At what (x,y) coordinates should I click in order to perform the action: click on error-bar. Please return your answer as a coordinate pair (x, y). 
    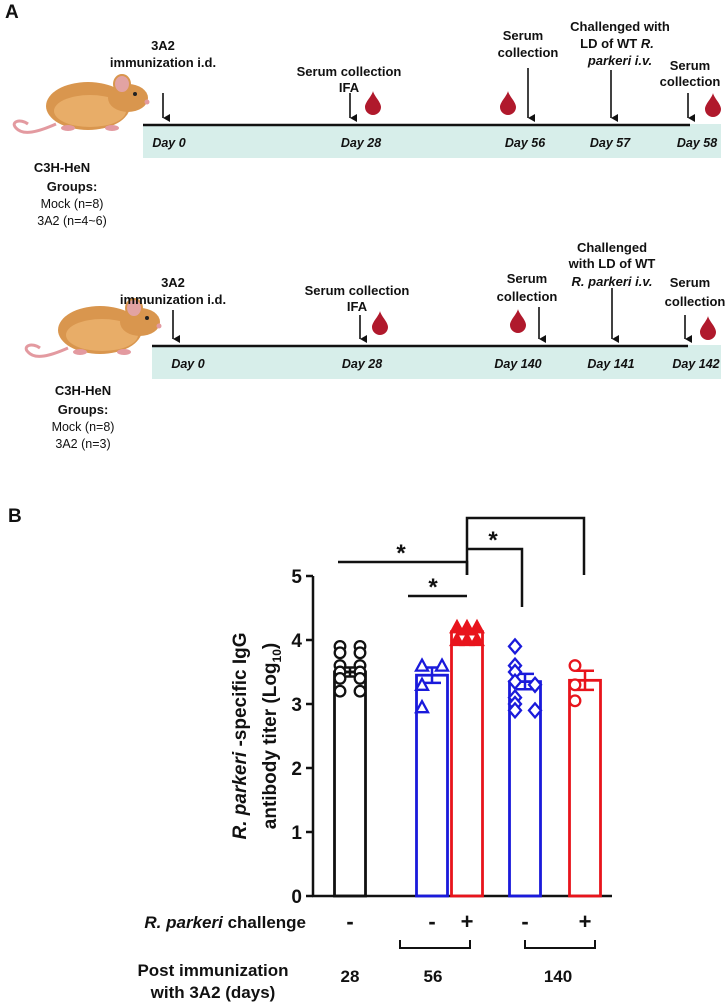
    Looking at the image, I should click on (585, 680).